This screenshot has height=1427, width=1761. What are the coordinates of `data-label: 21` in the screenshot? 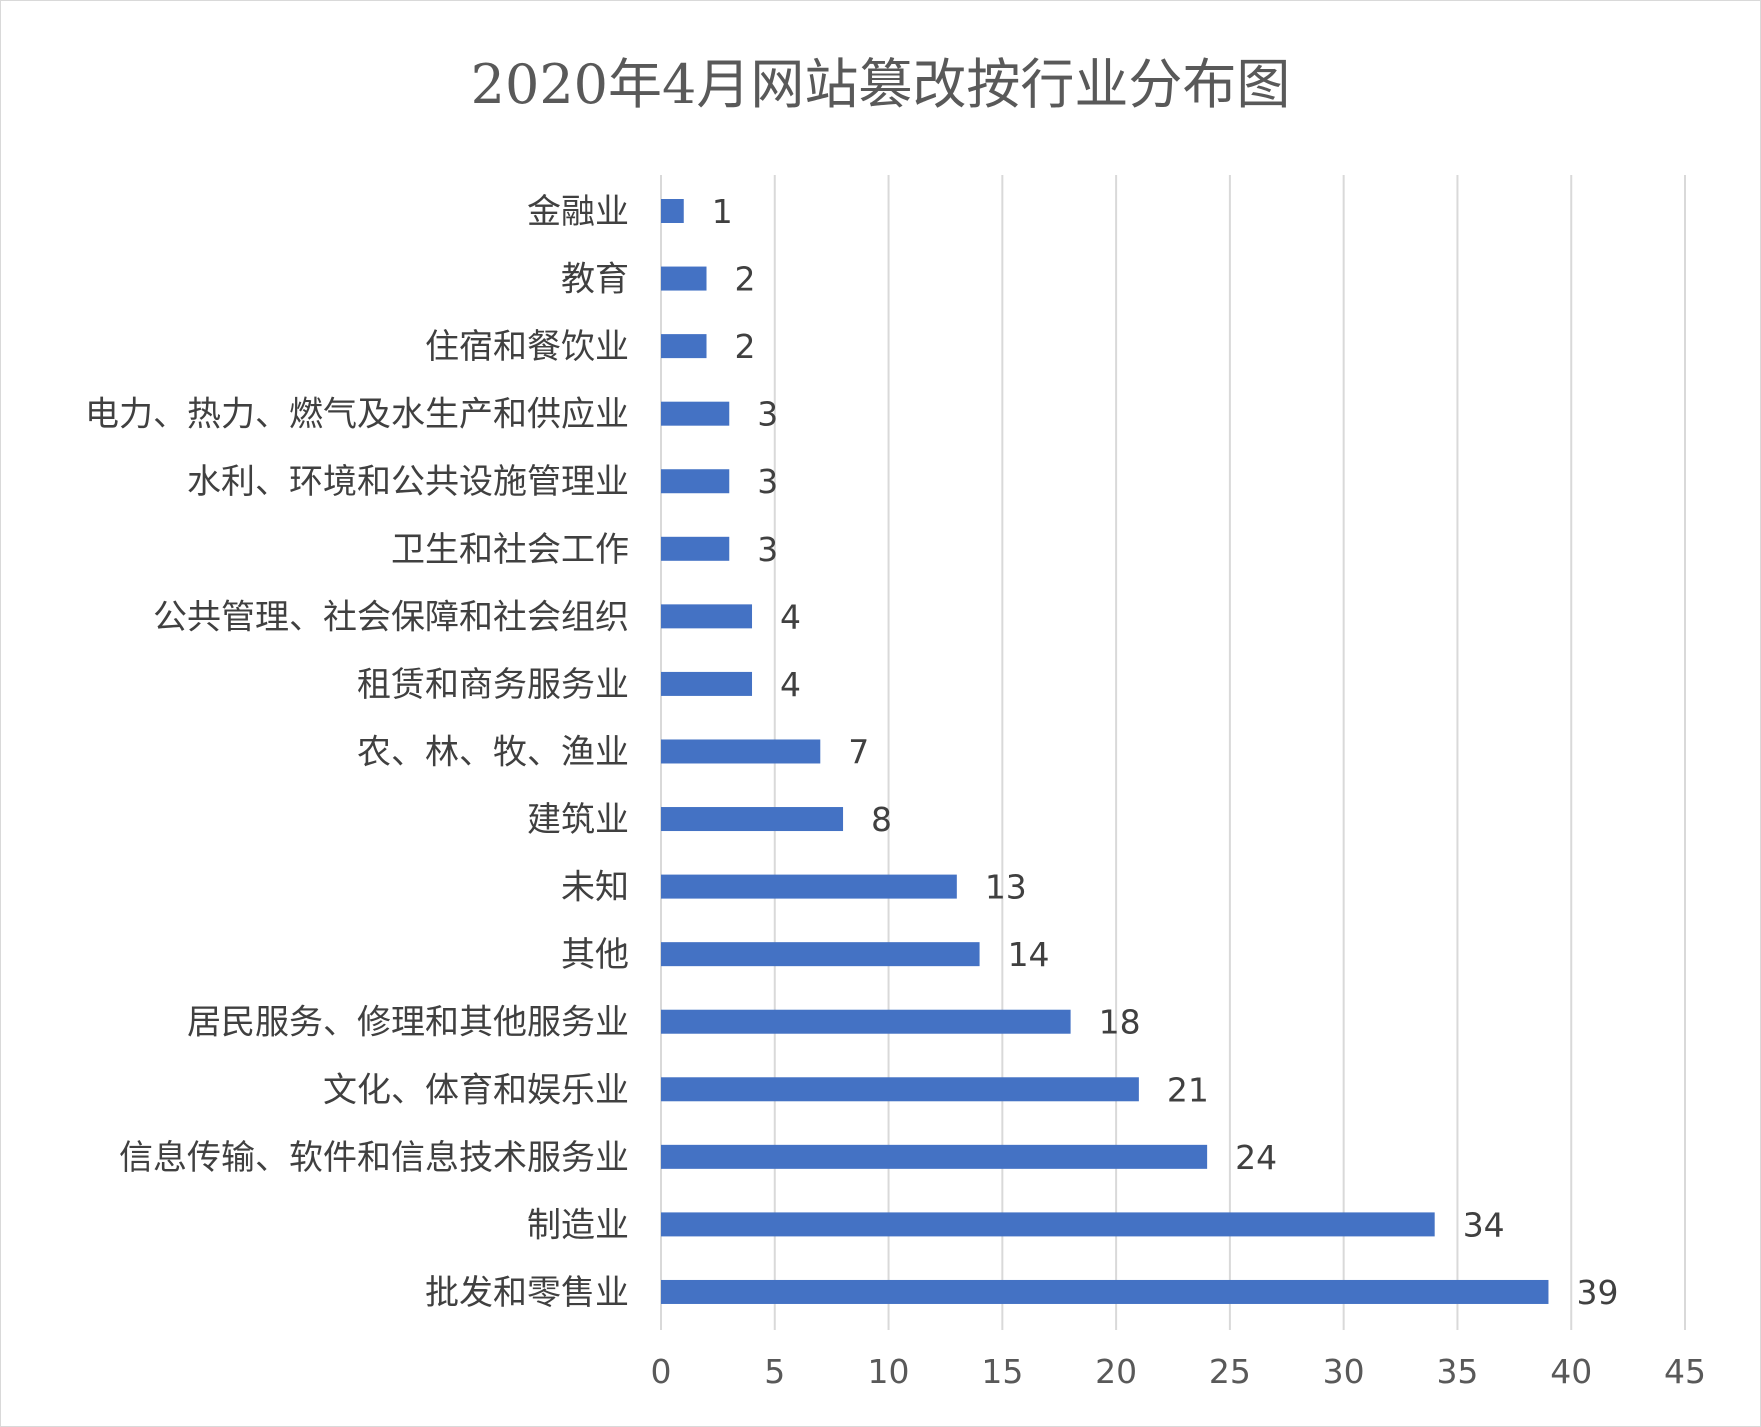 It's located at (1188, 1089).